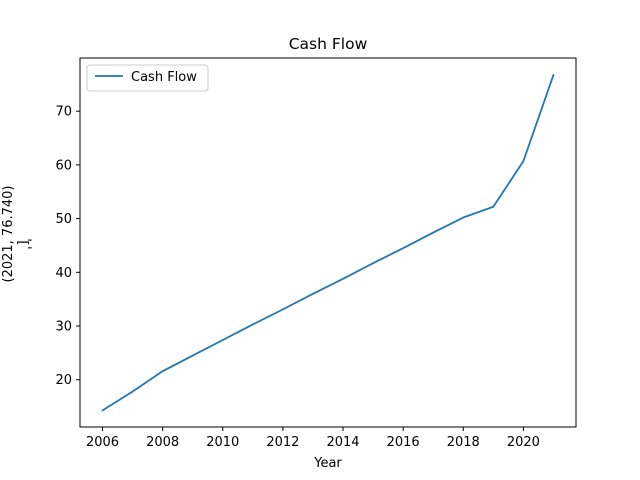 Image resolution: width=640 pixels, height=480 pixels. I want to click on y-tick-label: 40, so click(63, 273).